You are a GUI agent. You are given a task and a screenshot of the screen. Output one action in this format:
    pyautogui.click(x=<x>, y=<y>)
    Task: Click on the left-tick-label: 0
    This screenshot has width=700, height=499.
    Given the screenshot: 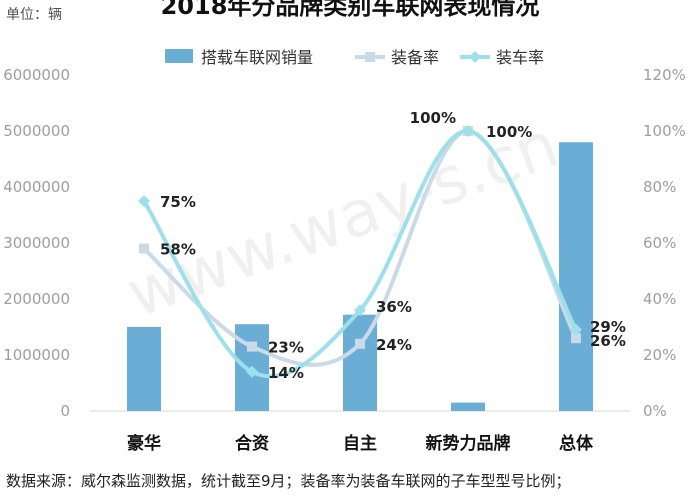 What is the action you would take?
    pyautogui.click(x=65, y=411)
    